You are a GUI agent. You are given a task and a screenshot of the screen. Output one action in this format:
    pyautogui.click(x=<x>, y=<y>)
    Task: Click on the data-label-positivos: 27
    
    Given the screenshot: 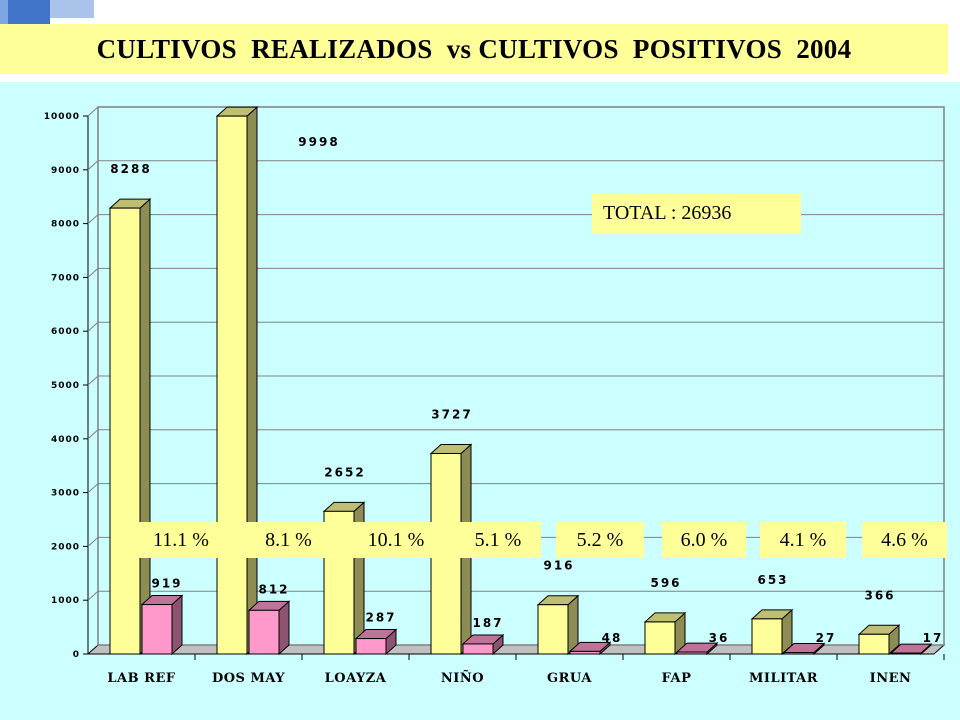 What is the action you would take?
    pyautogui.click(x=826, y=638)
    